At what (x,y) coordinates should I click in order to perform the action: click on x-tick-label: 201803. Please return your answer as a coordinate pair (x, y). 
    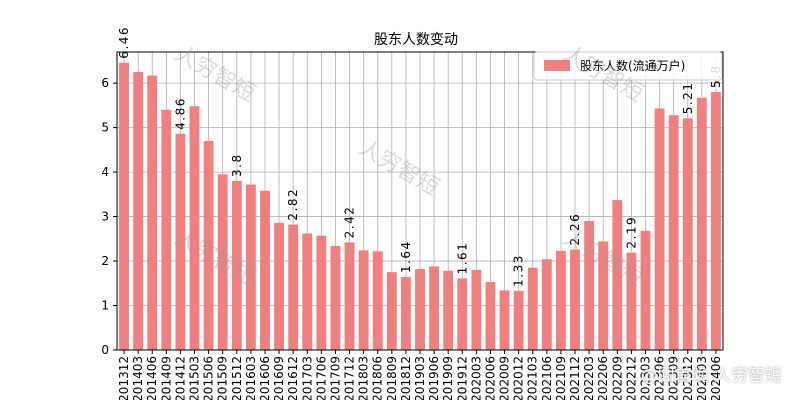
    Looking at the image, I should click on (364, 378).